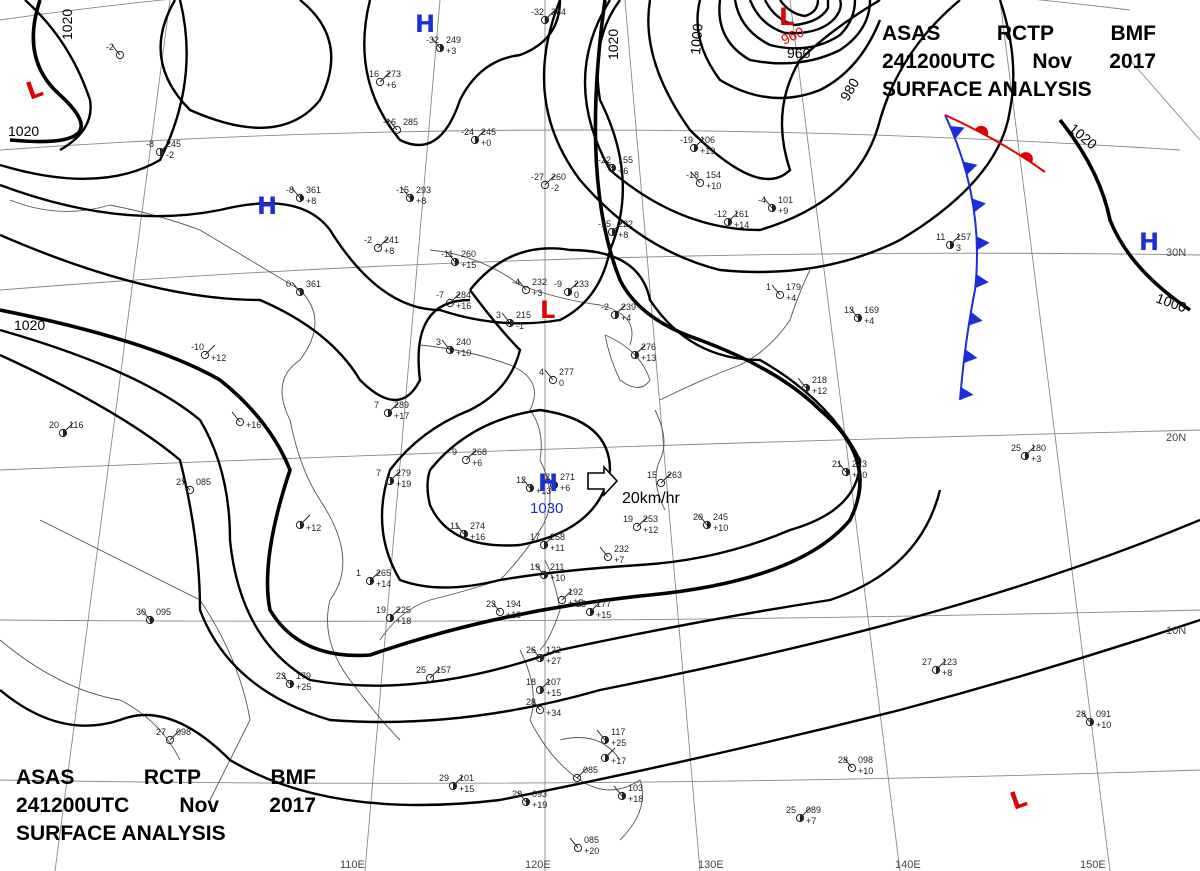 The image size is (1200, 871). I want to click on station-pressure-tendency: +7, so click(811, 821).